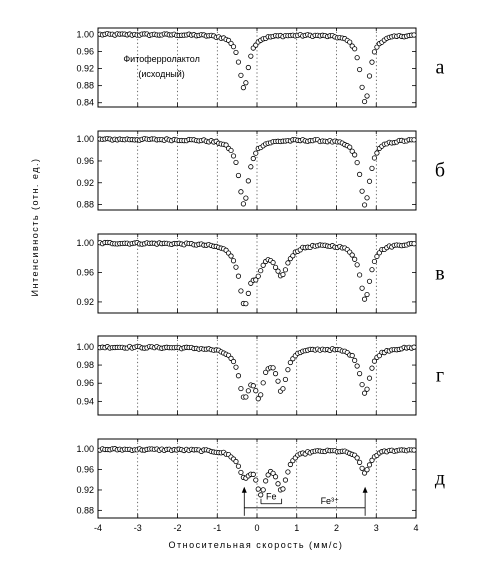 The image size is (490, 572). What do you see at coordinates (271, 498) in the screenshot?
I see `bracket-annotation: Fe` at bounding box center [271, 498].